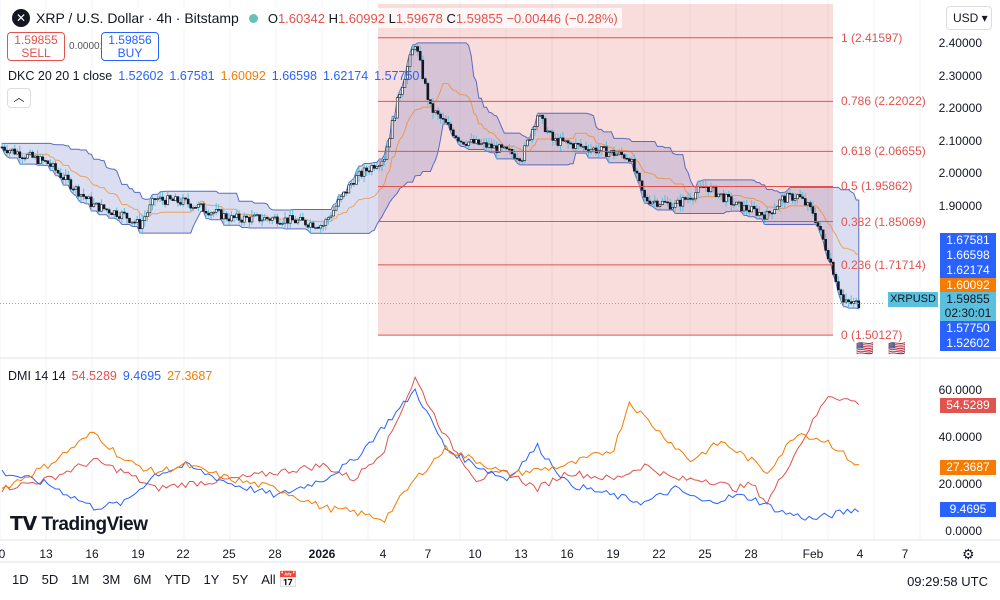 The height and width of the screenshot is (600, 1000). I want to click on range-button-all: All, so click(268, 579).